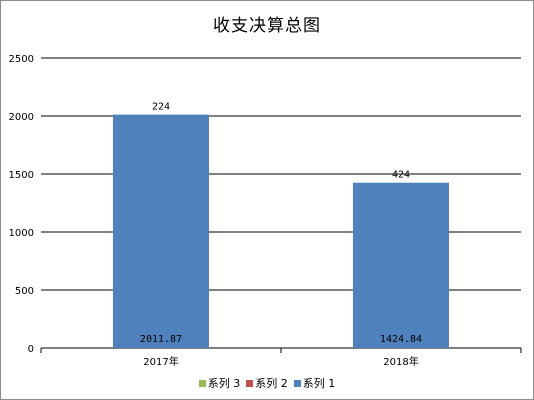 This screenshot has height=400, width=534. What do you see at coordinates (161, 339) in the screenshot?
I see `bar-value-label: 2011.87` at bounding box center [161, 339].